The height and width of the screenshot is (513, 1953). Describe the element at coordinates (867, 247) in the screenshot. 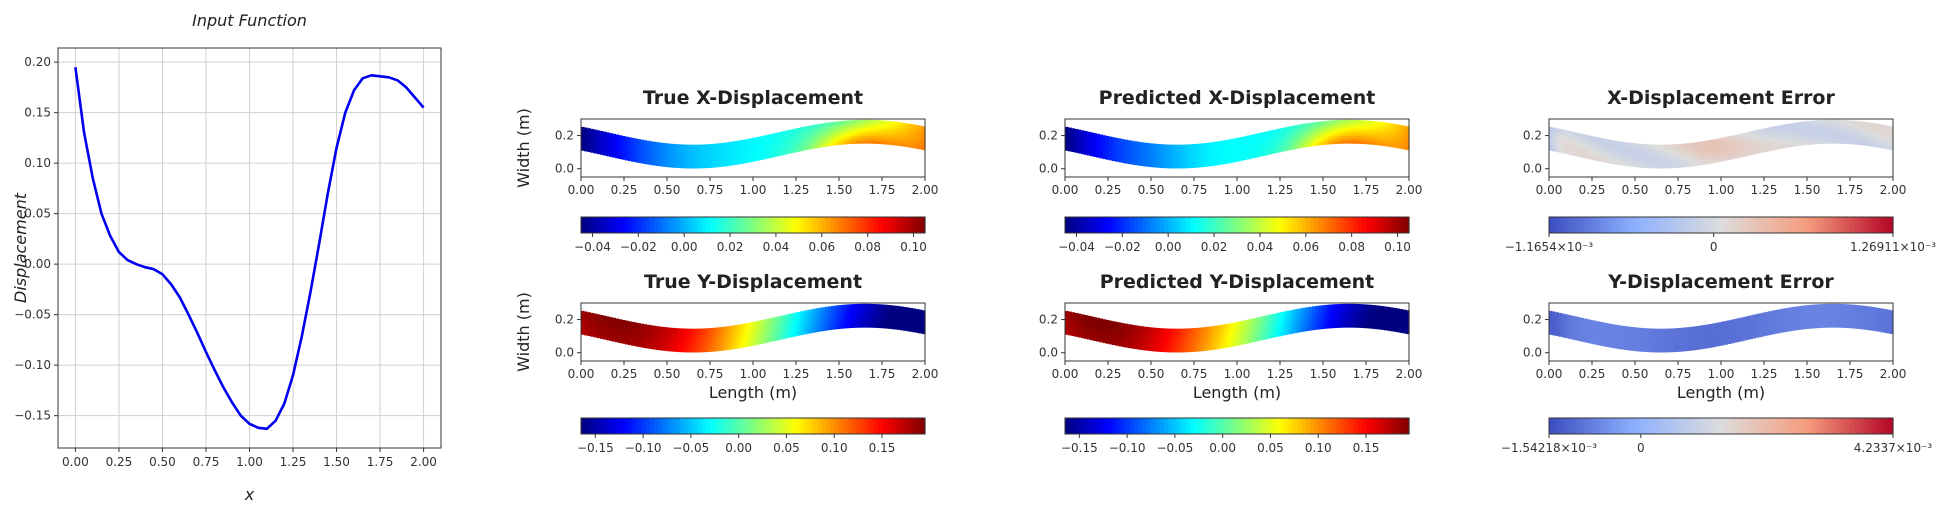

I see `colorbar-tick-label: 0.08` at that location.